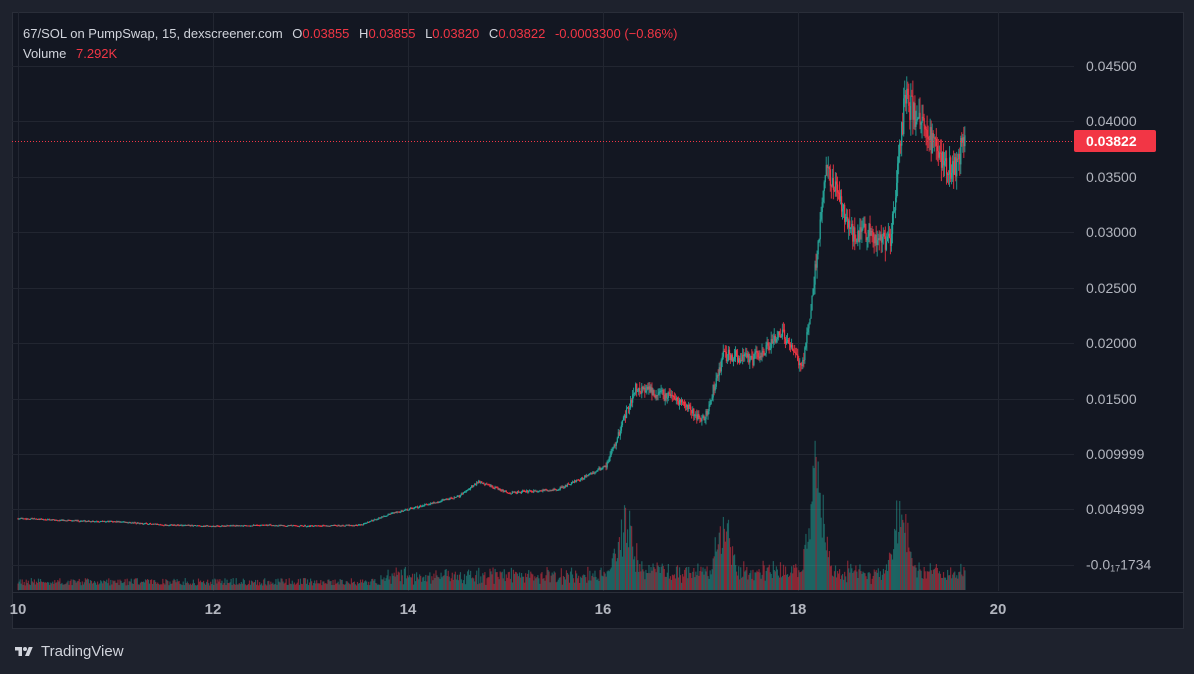  I want to click on tradingview-label: TradingView, so click(82, 651).